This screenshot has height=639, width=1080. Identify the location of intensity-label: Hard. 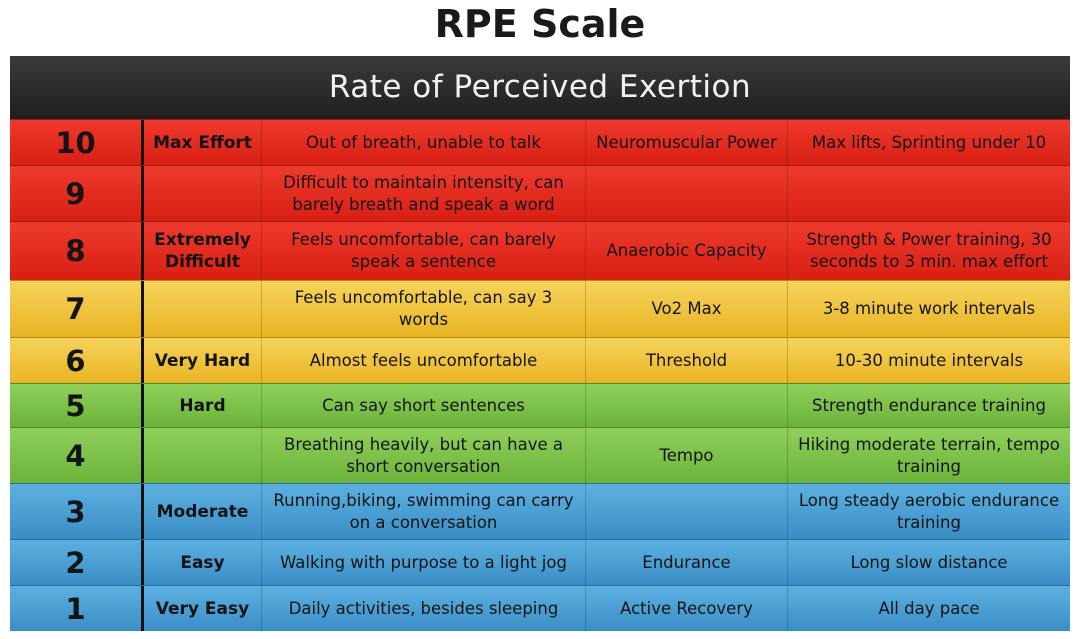
(203, 405).